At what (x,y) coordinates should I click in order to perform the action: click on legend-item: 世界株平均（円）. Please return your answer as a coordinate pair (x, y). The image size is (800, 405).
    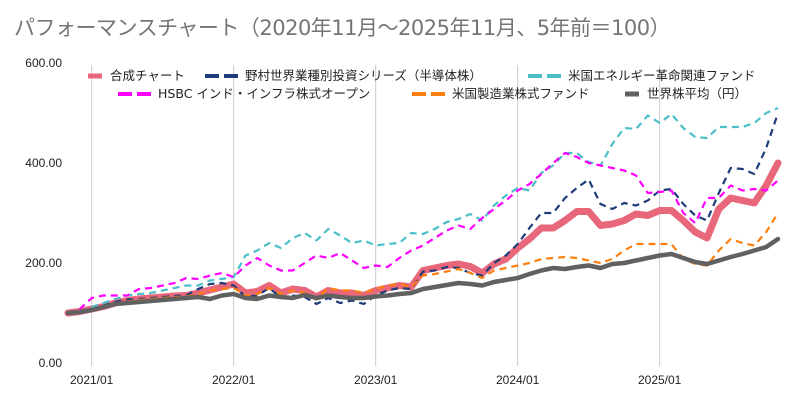
    Looking at the image, I should click on (686, 93).